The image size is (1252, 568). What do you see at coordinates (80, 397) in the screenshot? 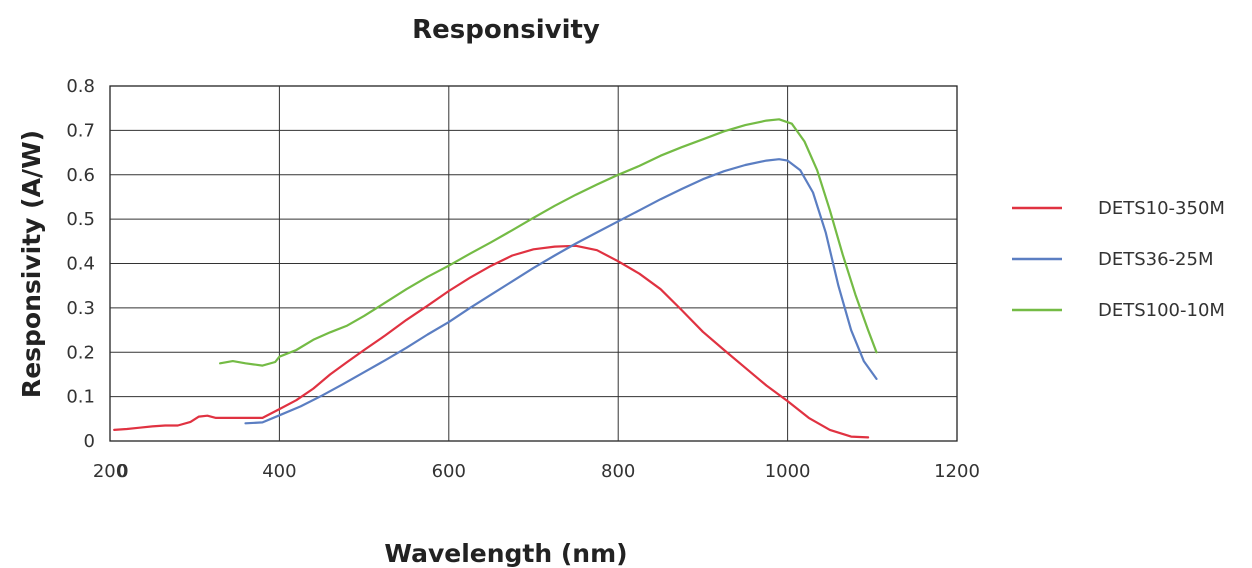
I see `y-tick-label: 0.1` at bounding box center [80, 397].